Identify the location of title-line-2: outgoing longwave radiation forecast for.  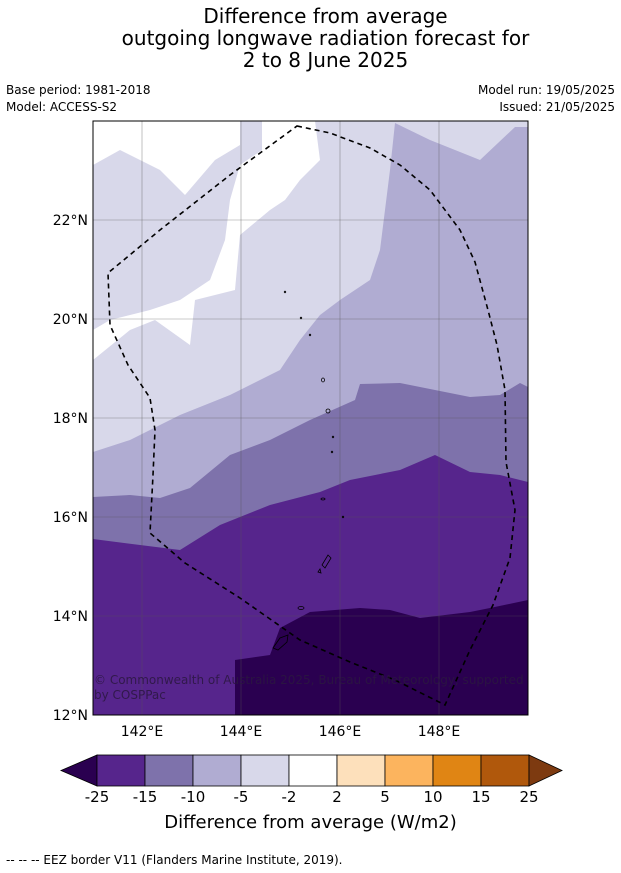
(325, 38).